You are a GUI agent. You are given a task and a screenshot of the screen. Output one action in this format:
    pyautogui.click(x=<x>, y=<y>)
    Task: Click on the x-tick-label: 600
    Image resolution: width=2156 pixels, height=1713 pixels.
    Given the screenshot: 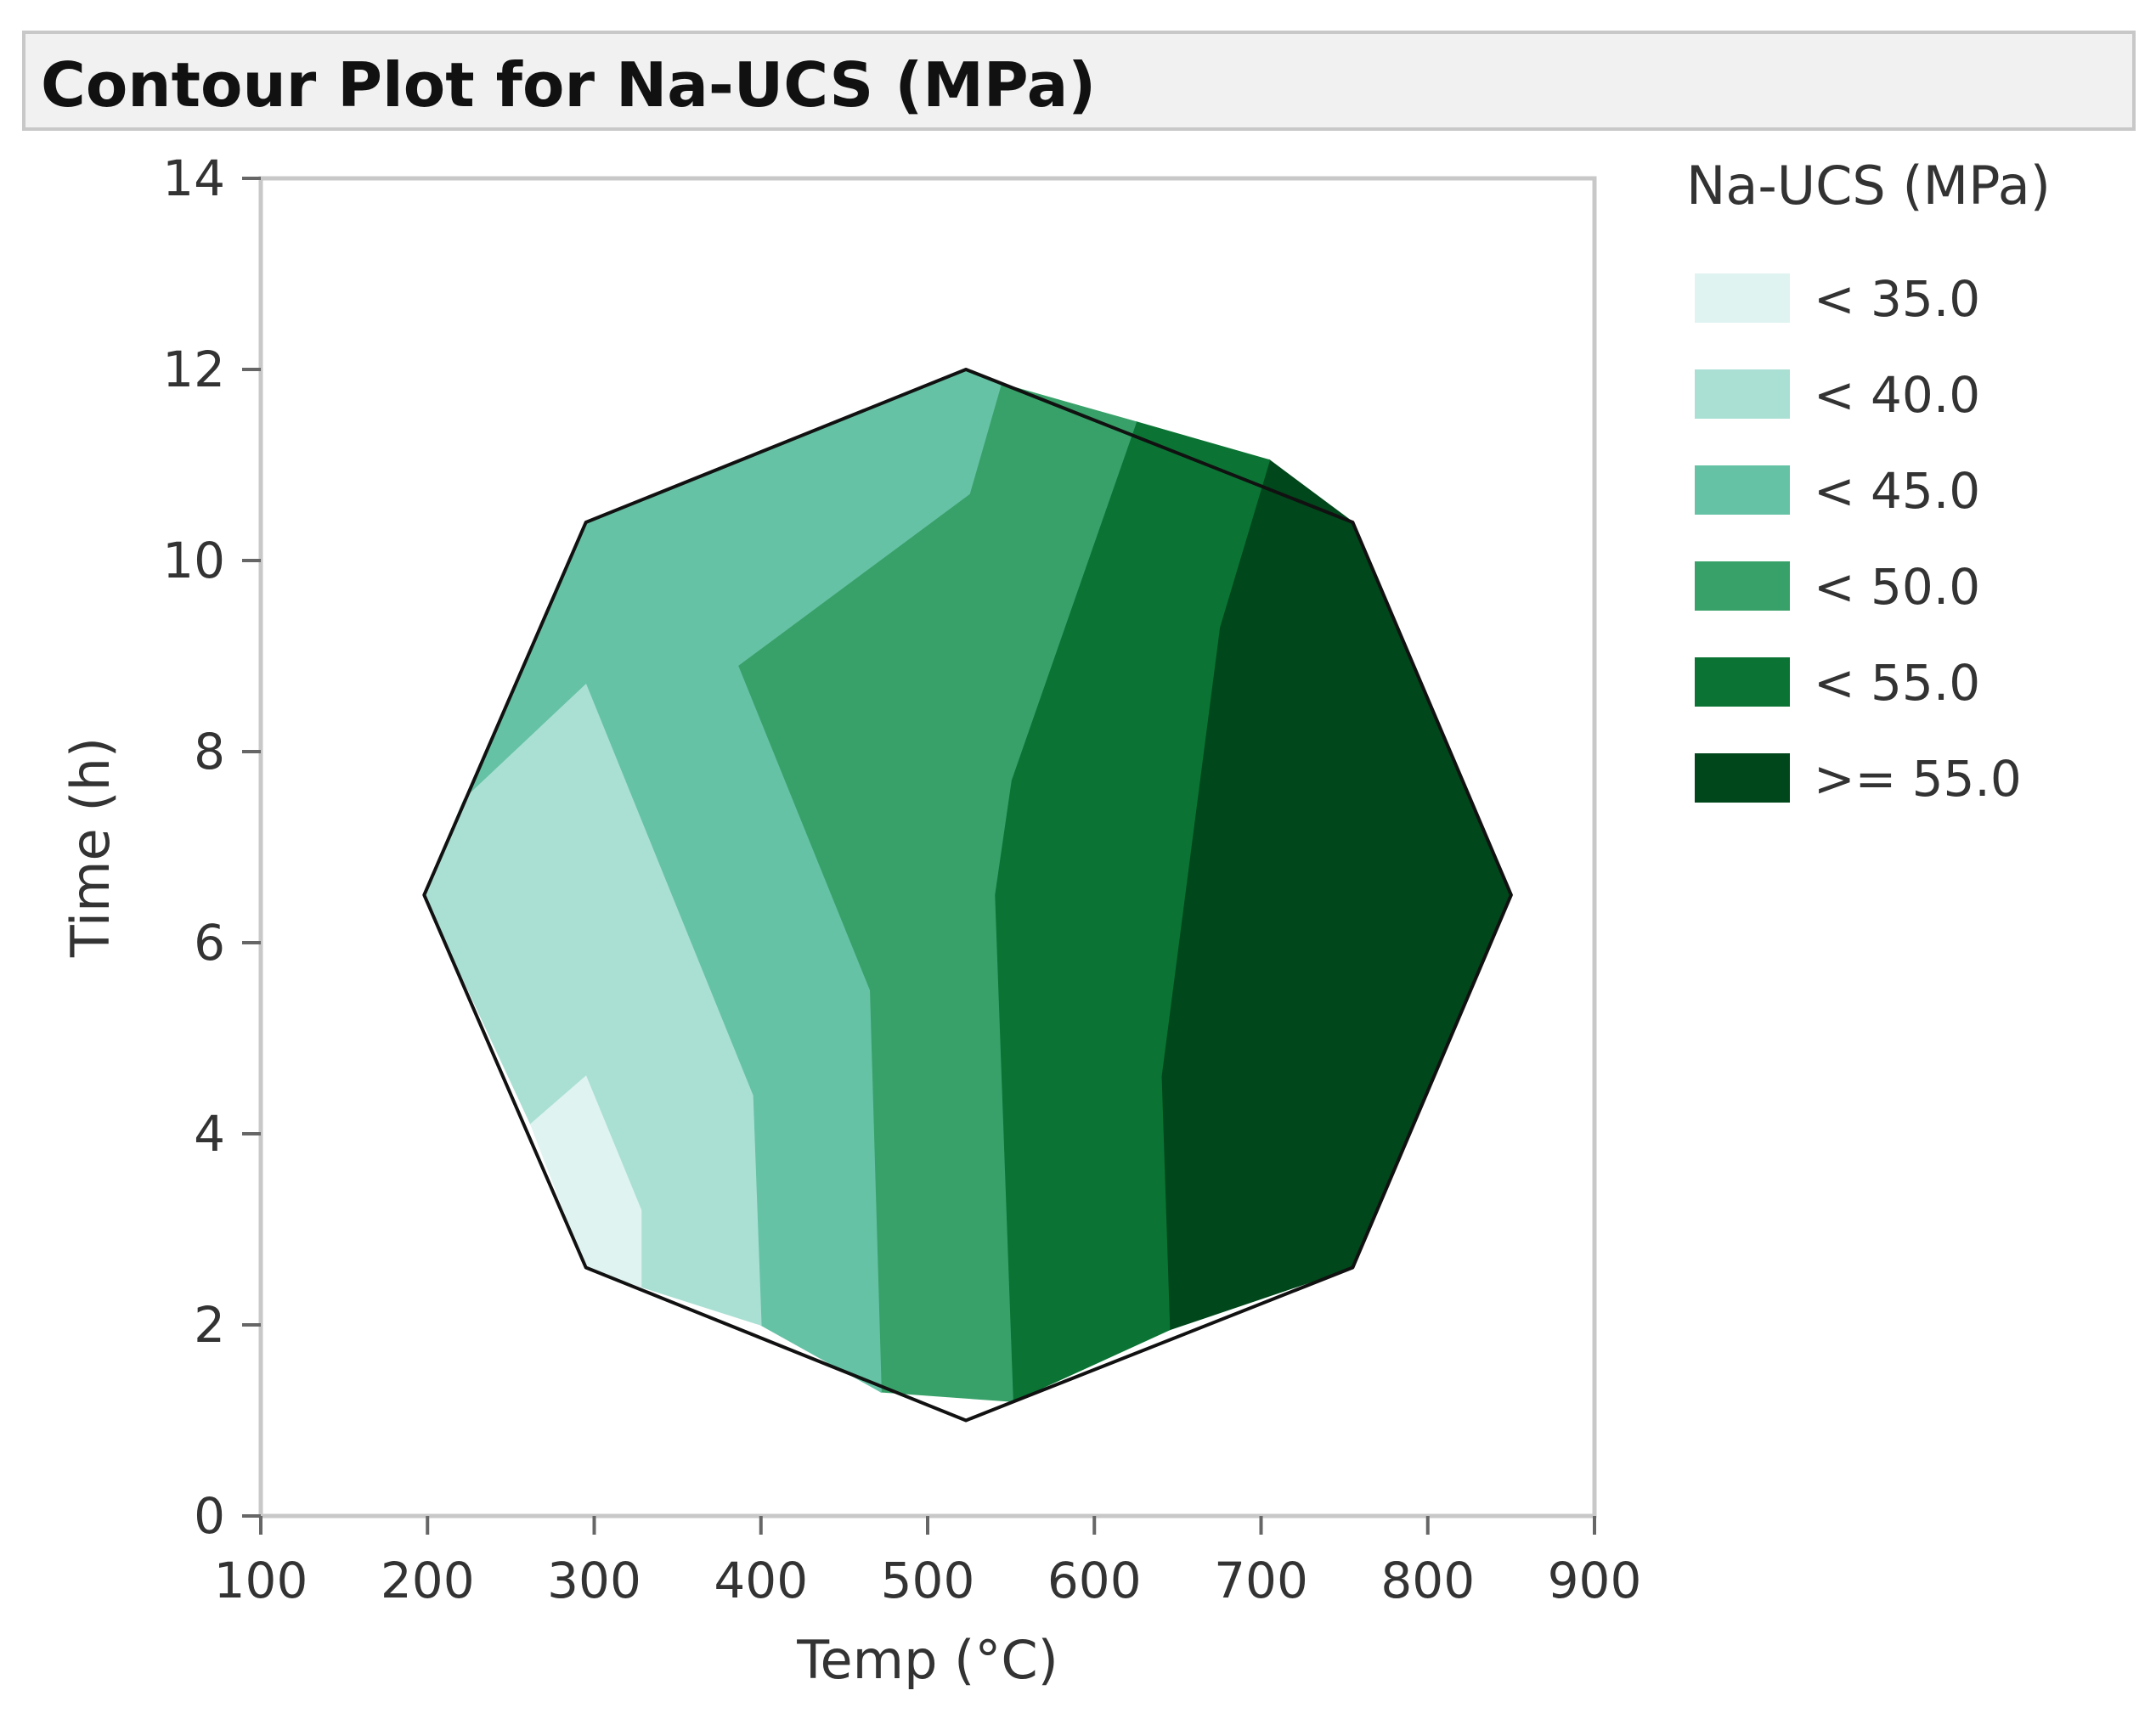 What is the action you would take?
    pyautogui.click(x=1094, y=1580)
    